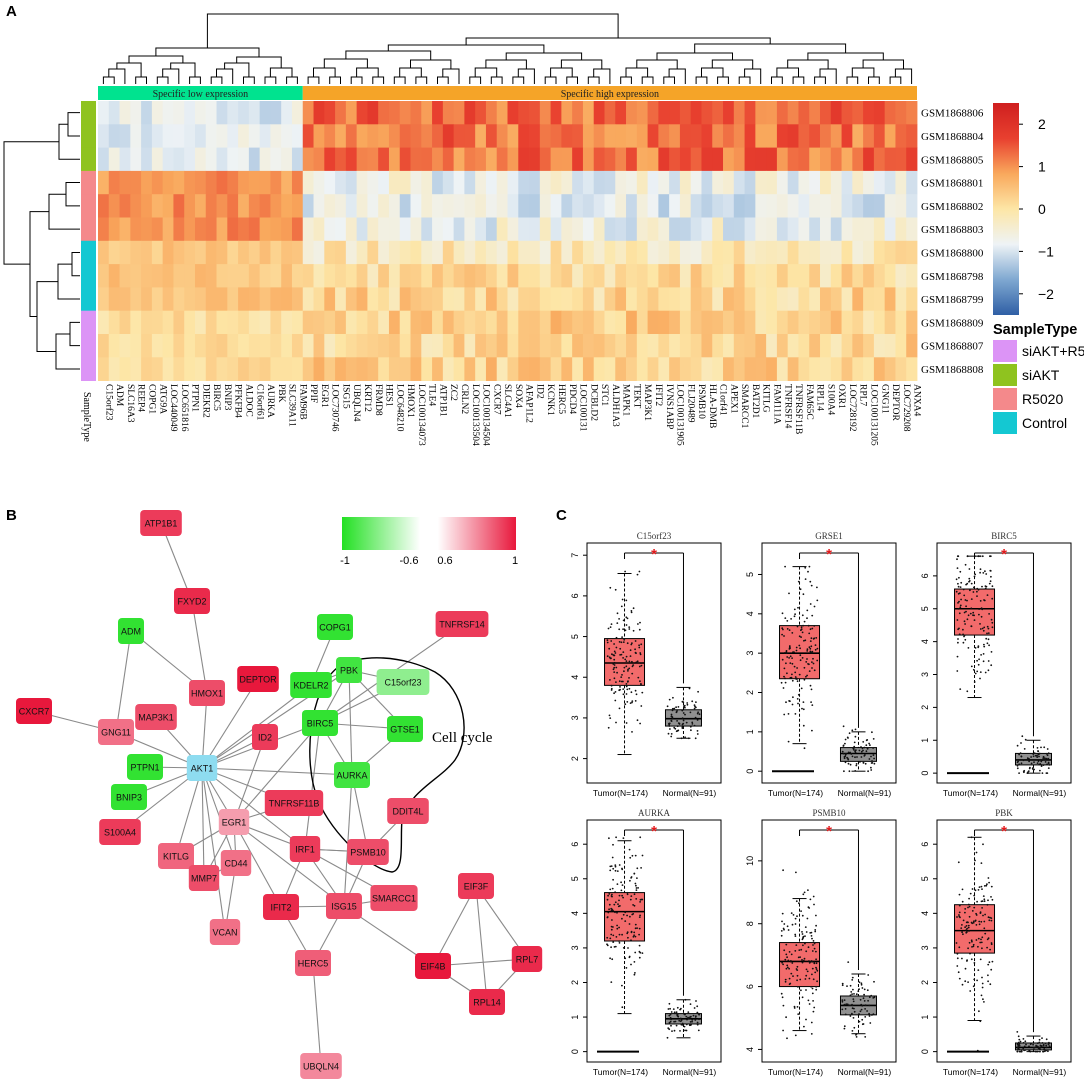 Image resolution: width=1084 pixels, height=1084 pixels. Describe the element at coordinates (798, 409) in the screenshot. I see `column-label: TNFRSF11B` at that location.